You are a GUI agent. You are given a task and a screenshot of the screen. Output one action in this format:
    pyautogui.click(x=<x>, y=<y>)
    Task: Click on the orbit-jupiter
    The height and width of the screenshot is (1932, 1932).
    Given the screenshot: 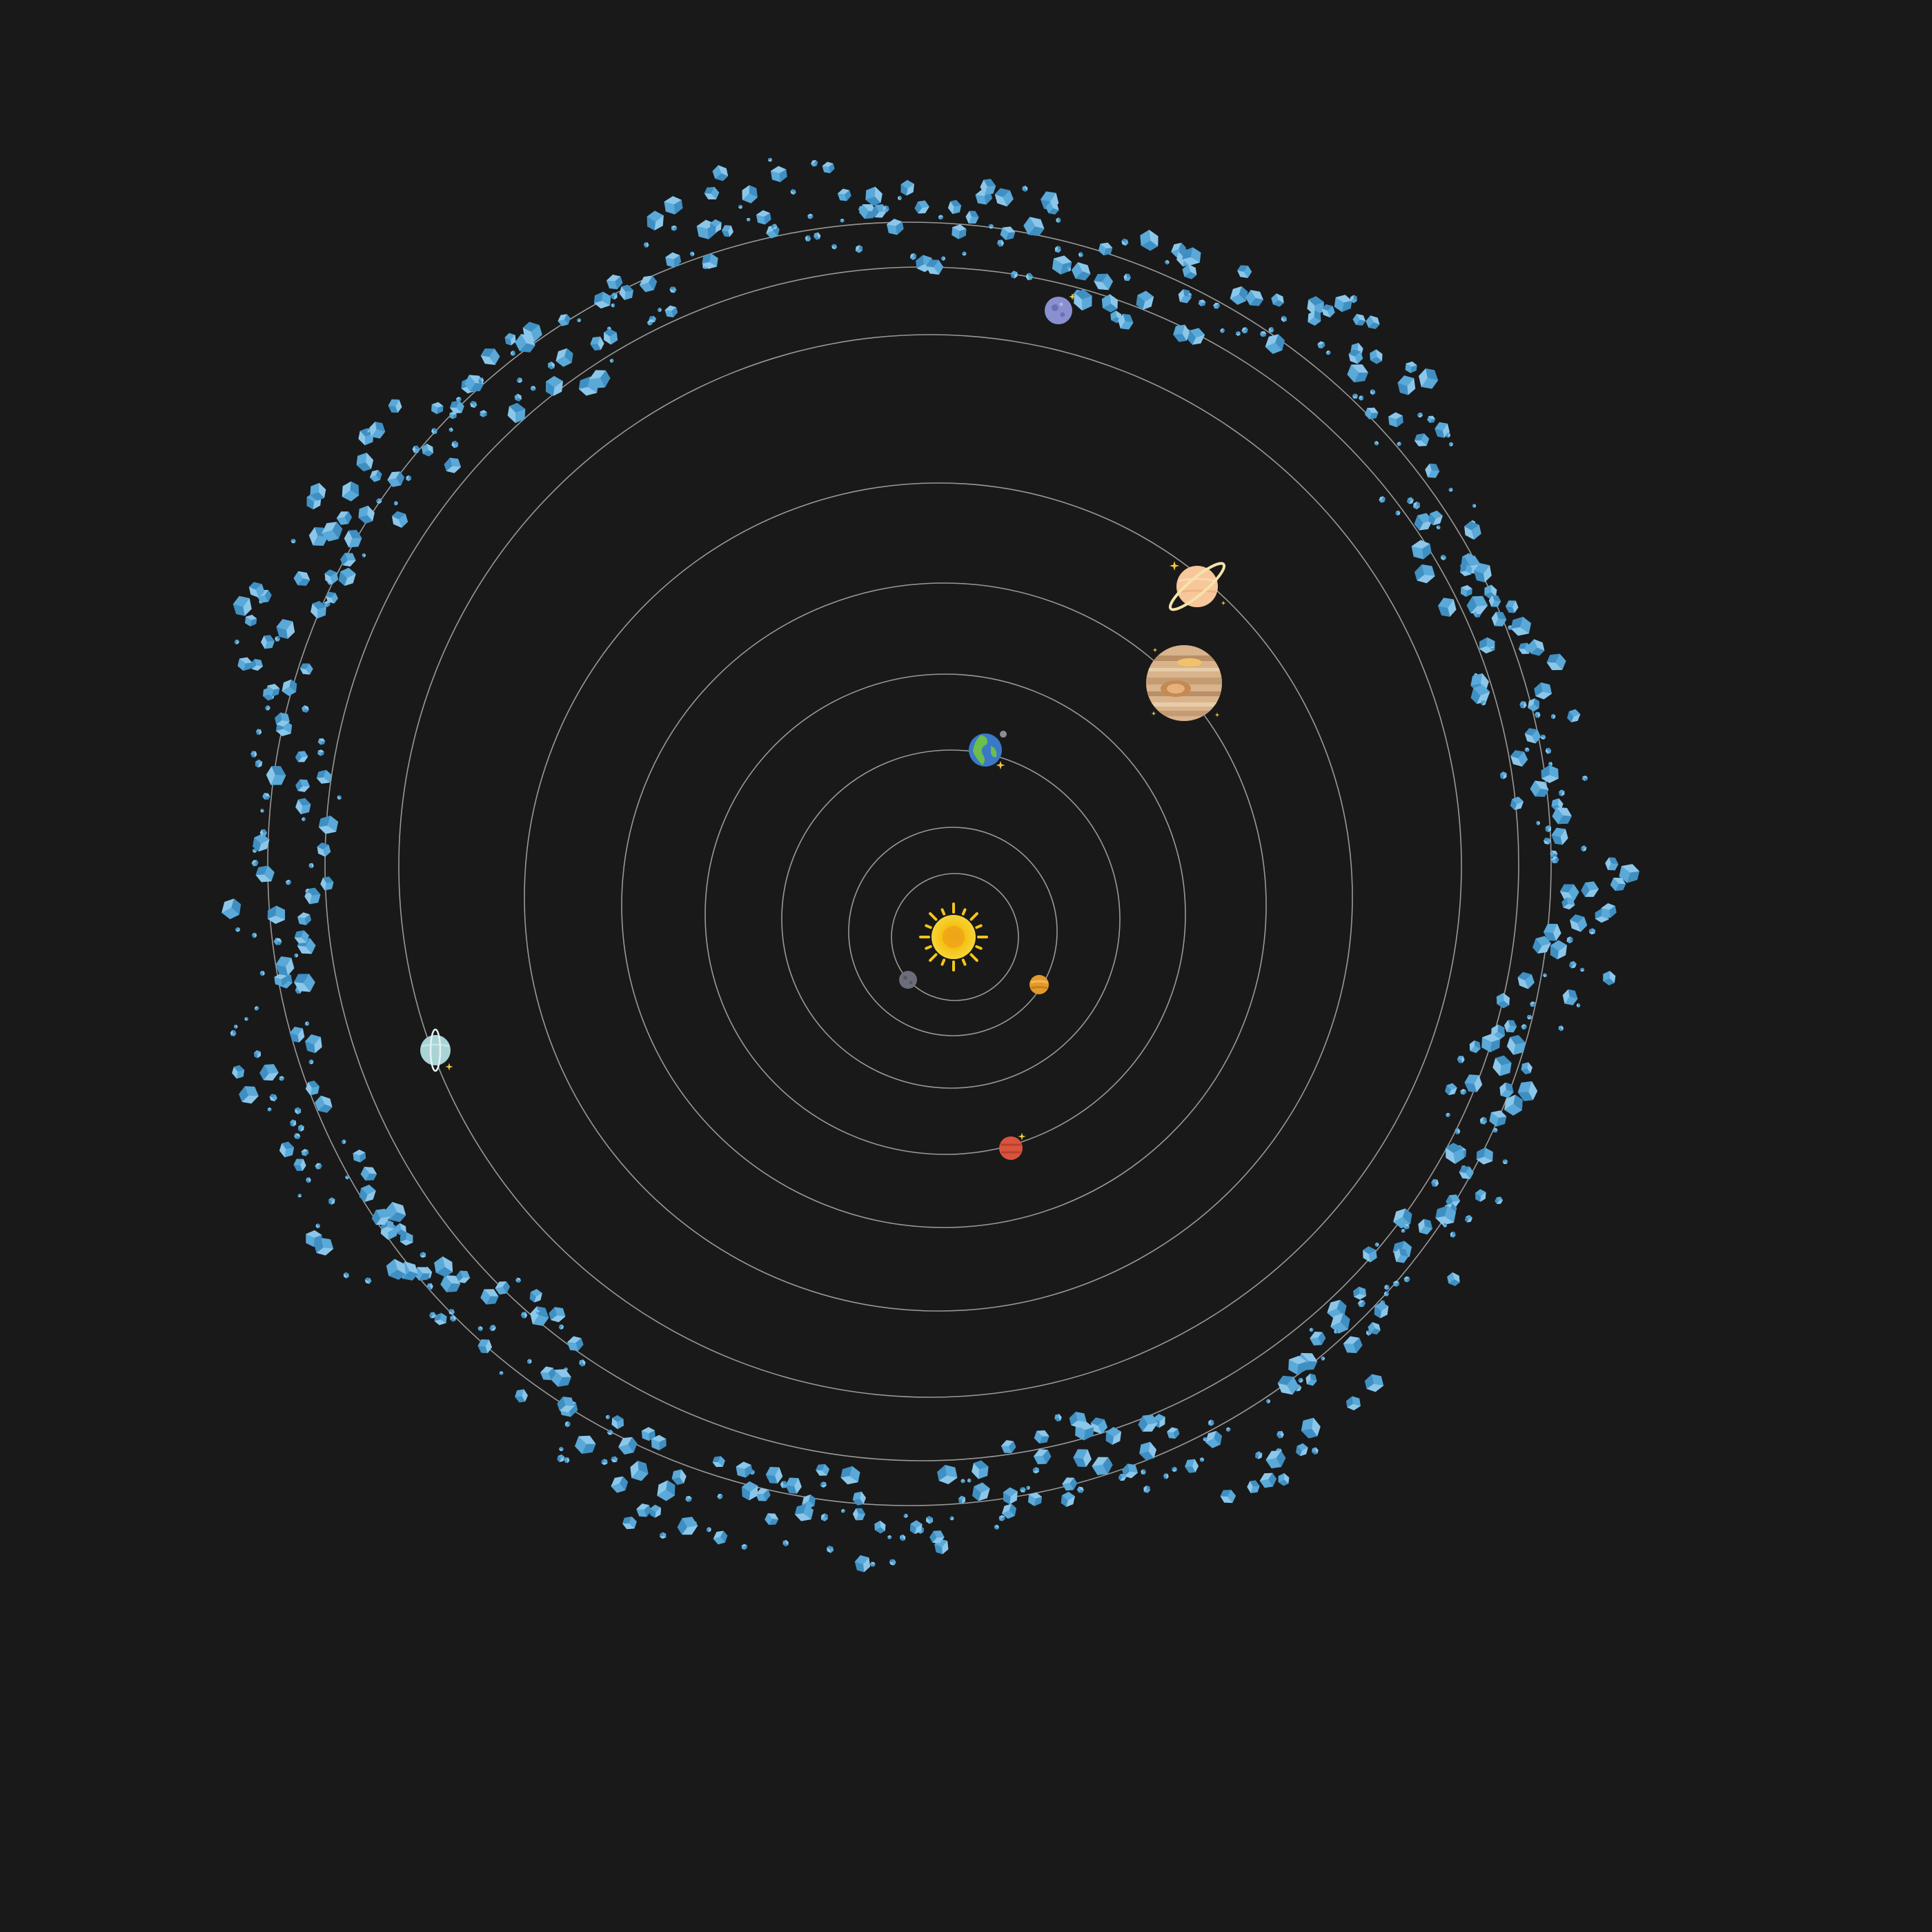 What is the action you would take?
    pyautogui.click(x=944, y=905)
    